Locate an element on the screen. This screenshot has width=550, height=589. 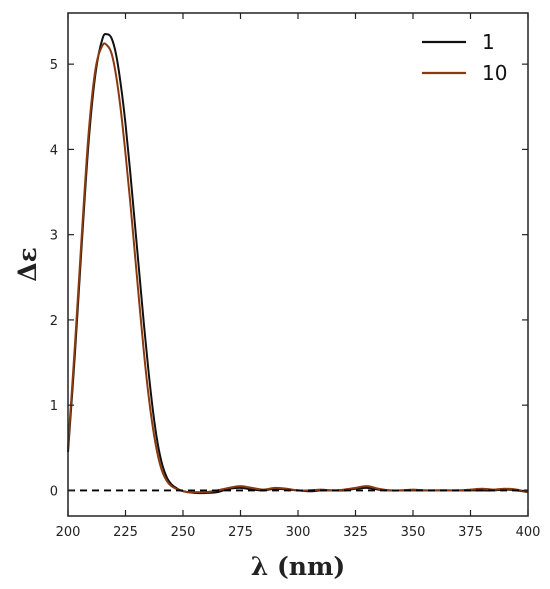
y-tick-label: 0 is located at coordinates (54, 491).